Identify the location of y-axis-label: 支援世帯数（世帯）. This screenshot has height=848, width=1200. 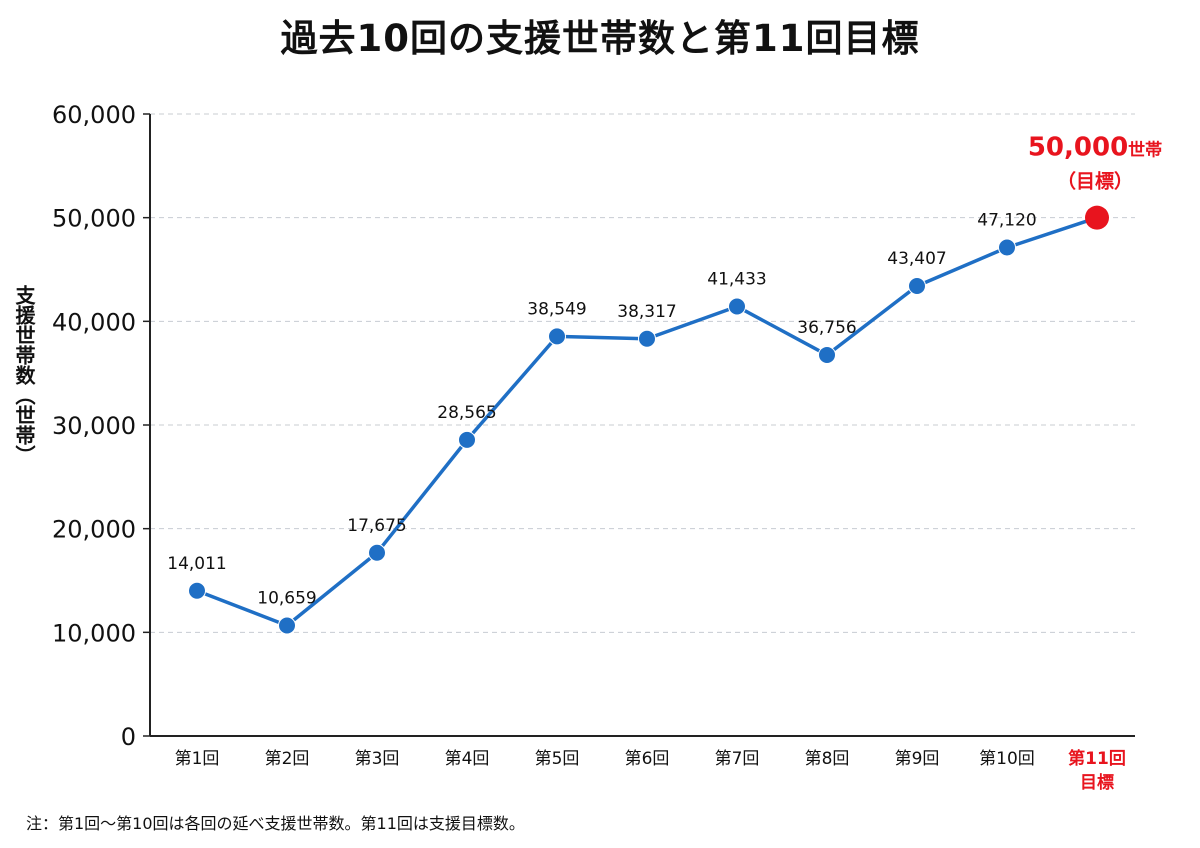
(24, 375).